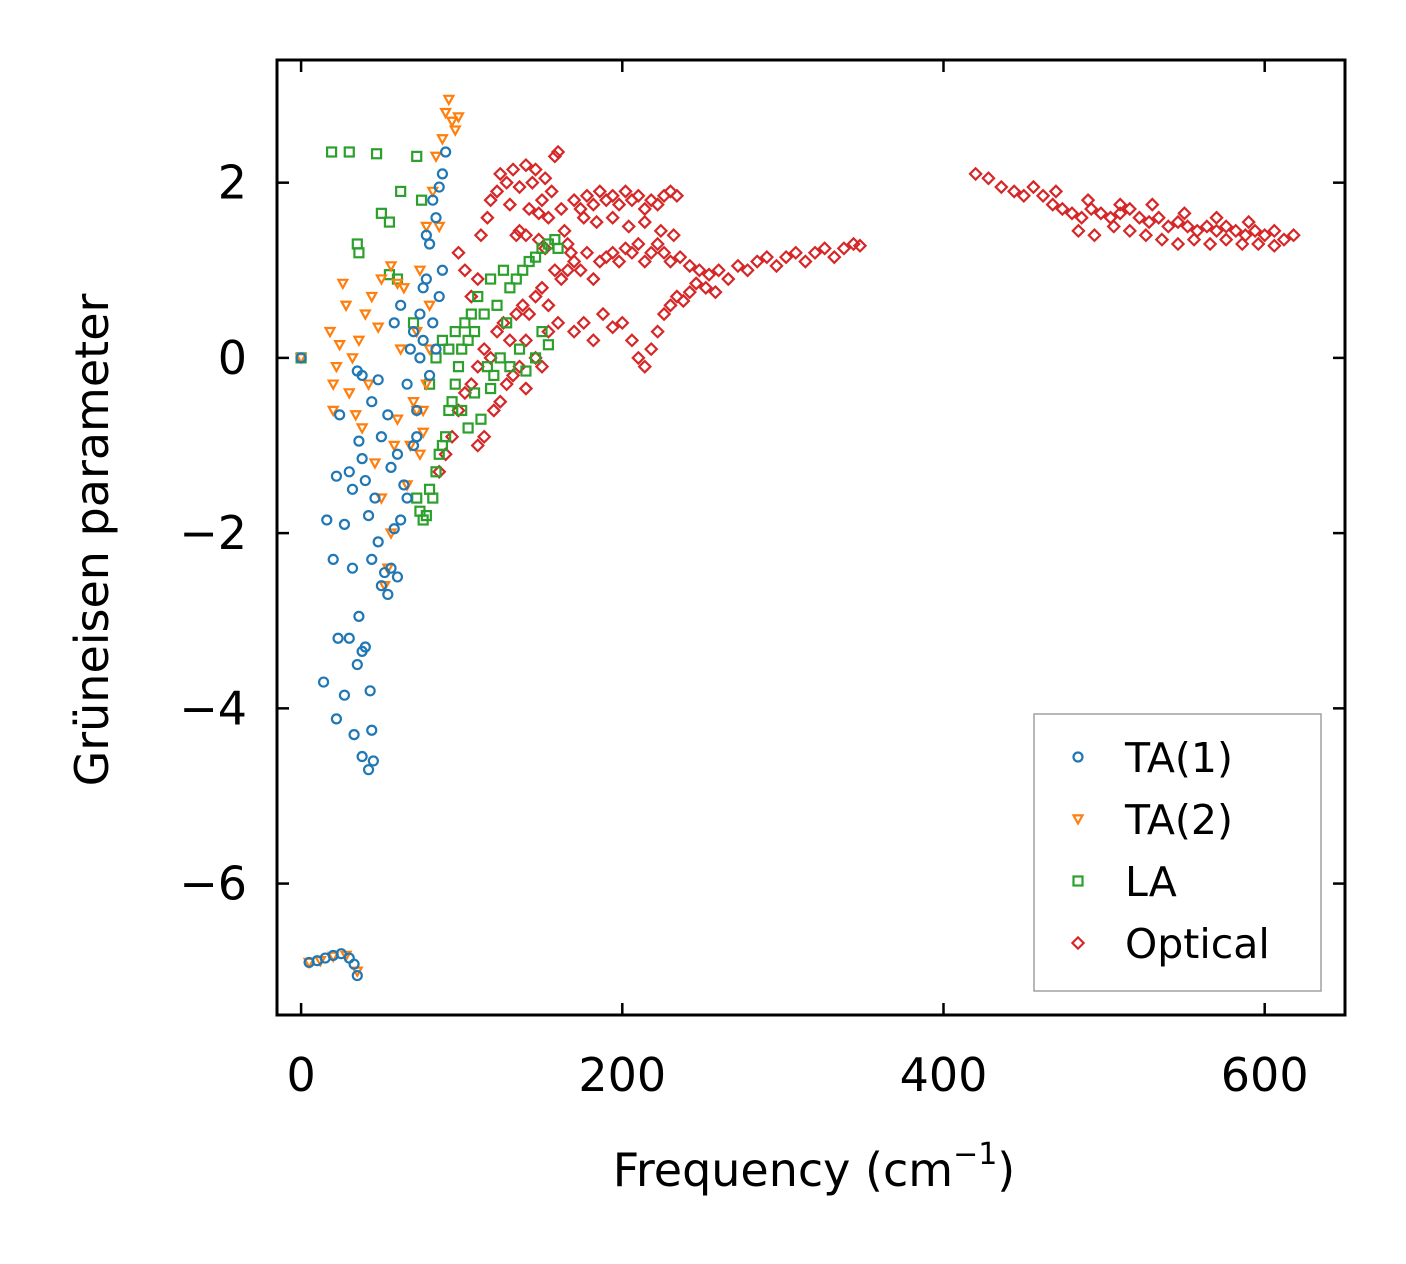 This screenshot has height=1264, width=1406. Describe the element at coordinates (300, 1075) in the screenshot. I see `x-tick-label: 0` at that location.